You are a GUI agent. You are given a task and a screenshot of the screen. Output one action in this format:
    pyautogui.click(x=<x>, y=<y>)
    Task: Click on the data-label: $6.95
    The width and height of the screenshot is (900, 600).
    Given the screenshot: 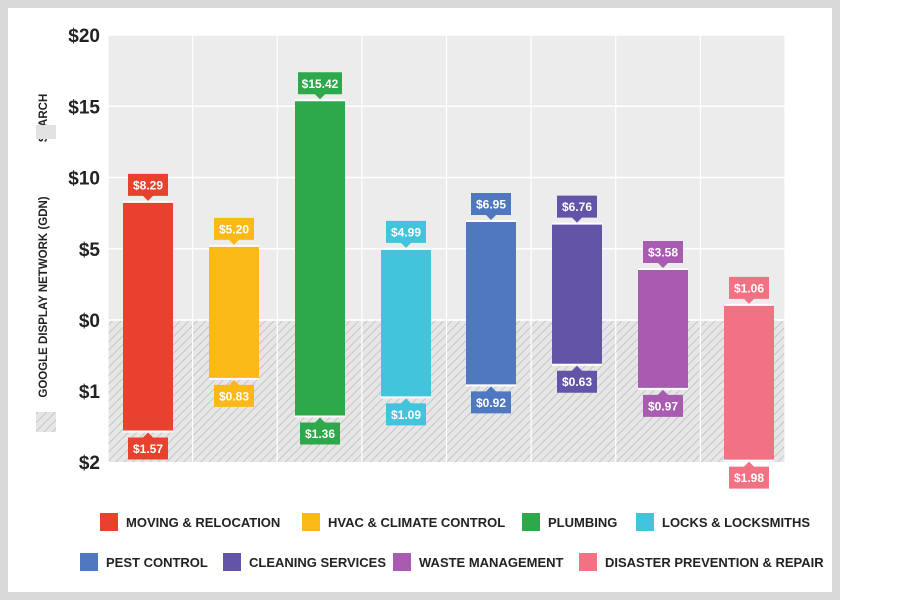 What is the action you would take?
    pyautogui.click(x=491, y=204)
    